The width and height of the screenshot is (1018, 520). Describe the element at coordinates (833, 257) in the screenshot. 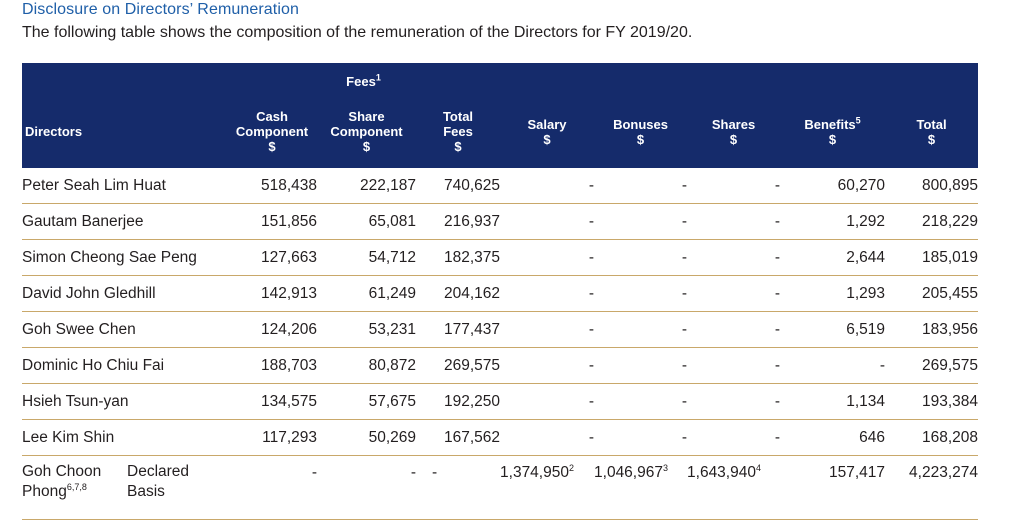

I see `benefits-cell: 2,644` at that location.